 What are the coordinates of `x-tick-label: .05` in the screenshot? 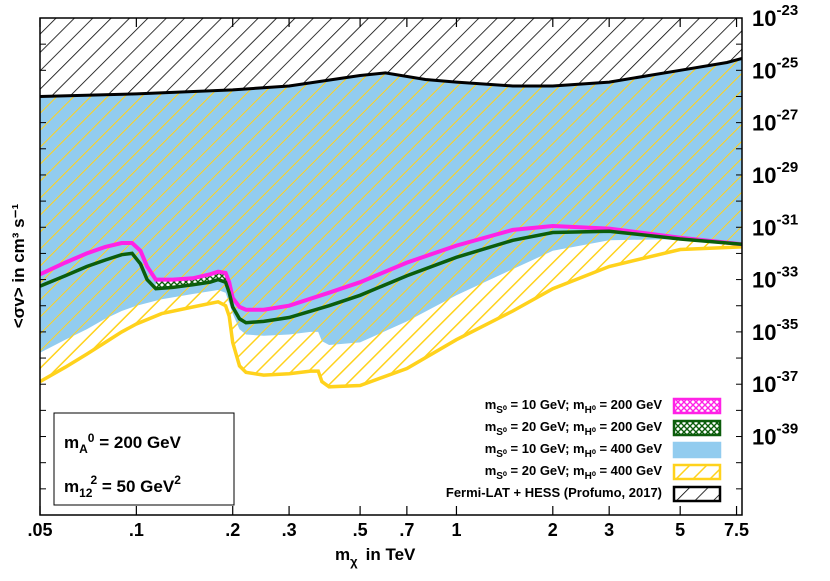 It's located at (39, 530).